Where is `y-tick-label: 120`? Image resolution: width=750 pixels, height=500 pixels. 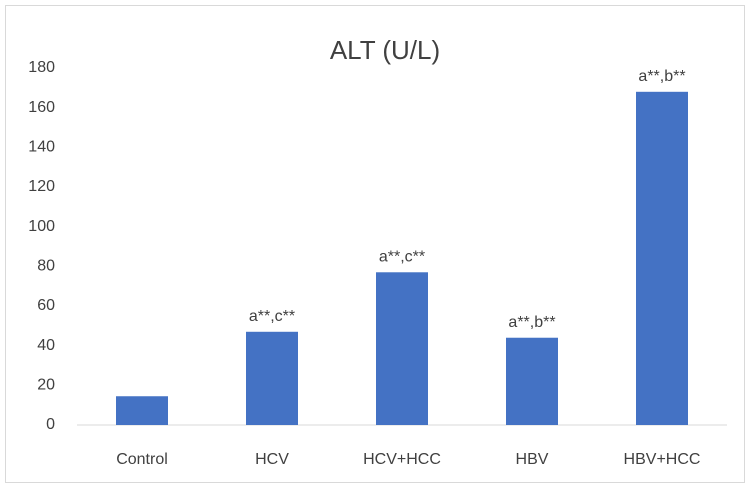
y-tick-label: 120 is located at coordinates (41, 186).